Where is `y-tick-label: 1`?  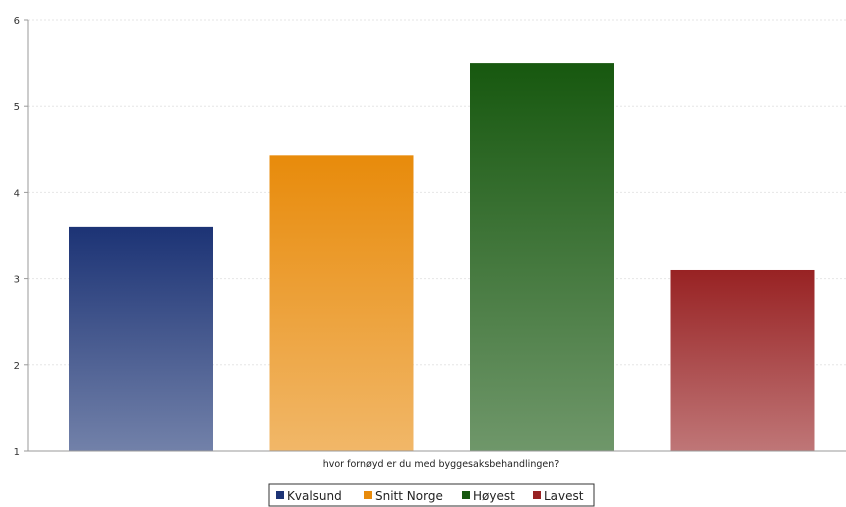
y-tick-label: 1 is located at coordinates (17, 452).